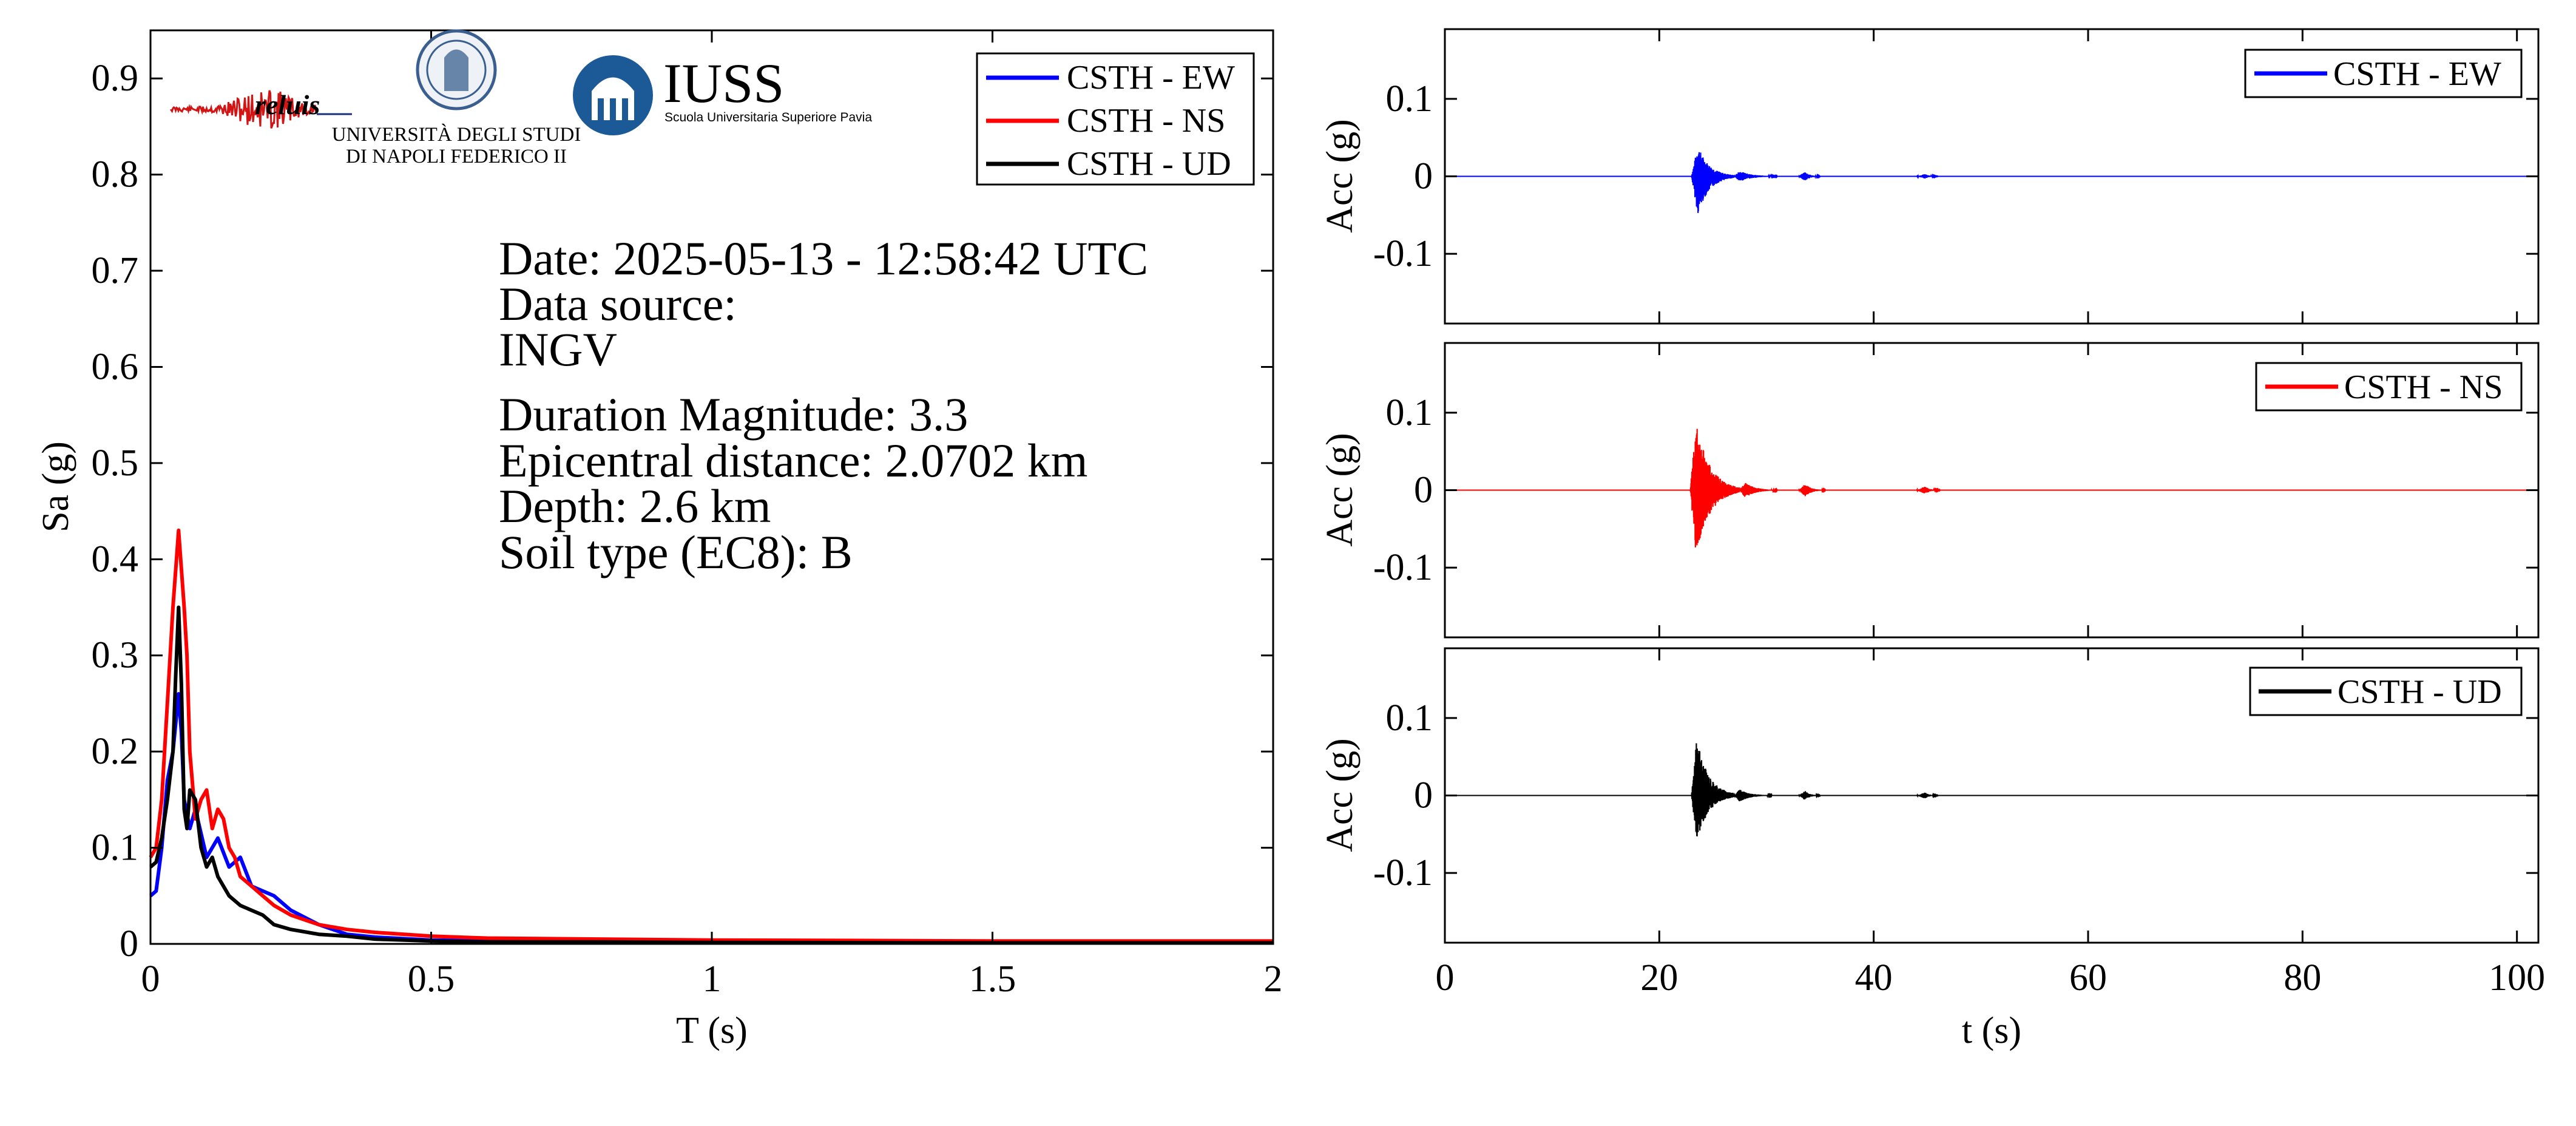 This screenshot has height=1126, width=2576. I want to click on legend-ud-label: CSTH - UD, so click(1149, 164).